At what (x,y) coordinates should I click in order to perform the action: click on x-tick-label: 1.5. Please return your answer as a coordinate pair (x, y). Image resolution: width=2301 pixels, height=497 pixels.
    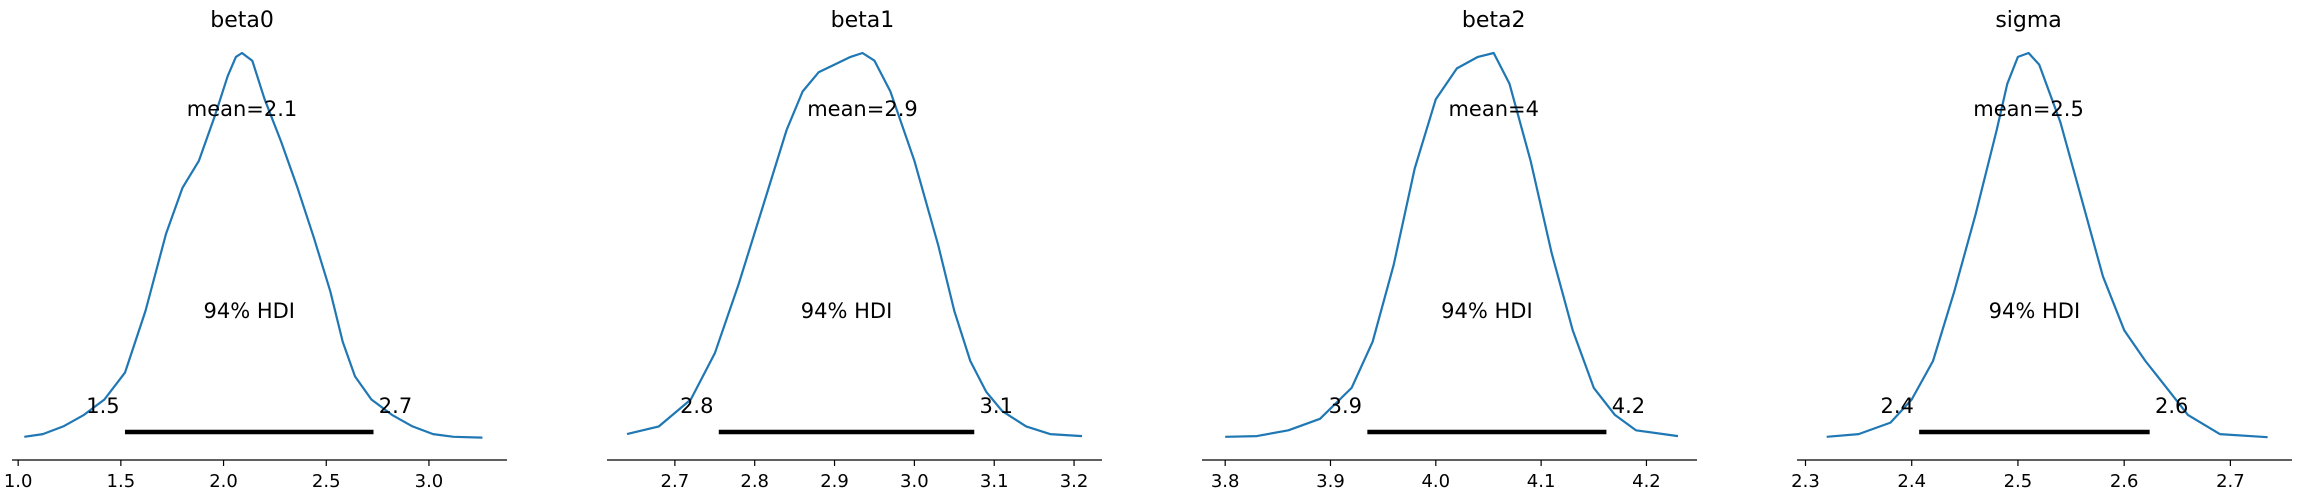
    Looking at the image, I should click on (121, 481).